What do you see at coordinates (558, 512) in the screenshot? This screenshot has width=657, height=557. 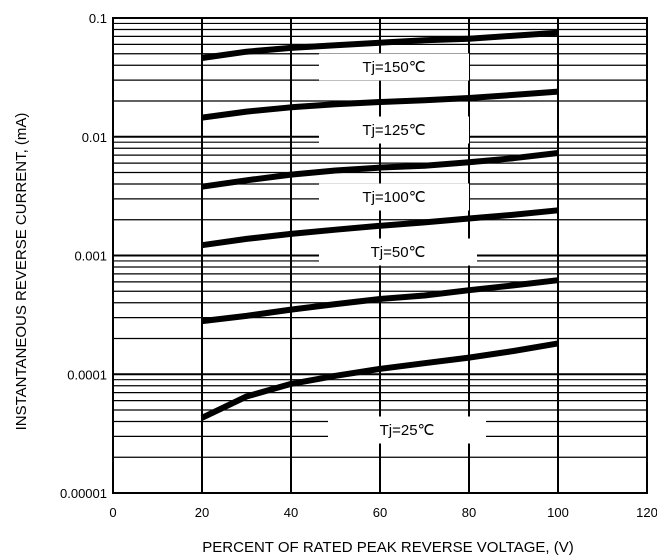 I see `x-tick-label: 100` at bounding box center [558, 512].